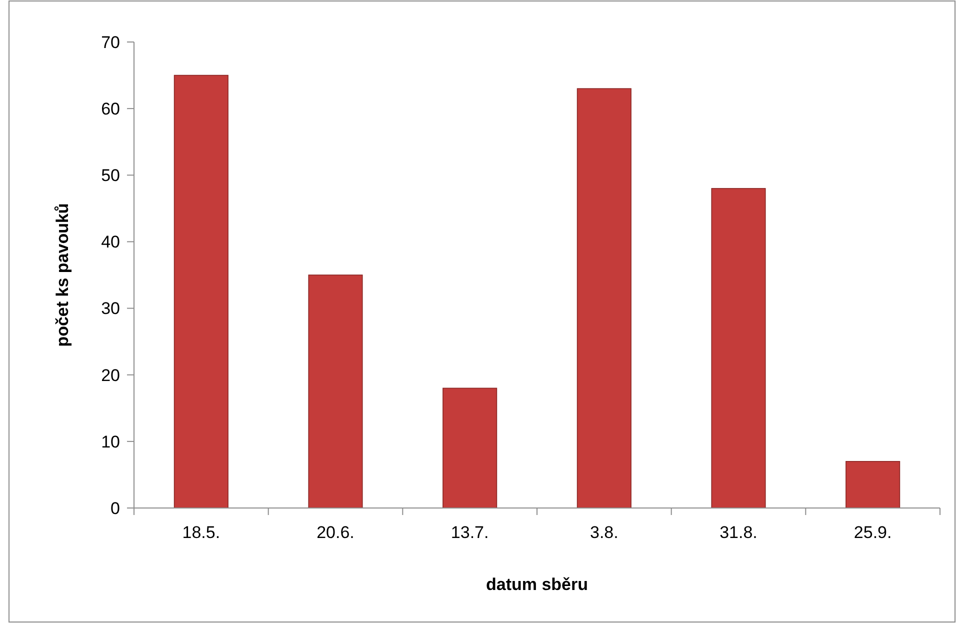  What do you see at coordinates (110, 176) in the screenshot?
I see `y-tick-label: 50` at bounding box center [110, 176].